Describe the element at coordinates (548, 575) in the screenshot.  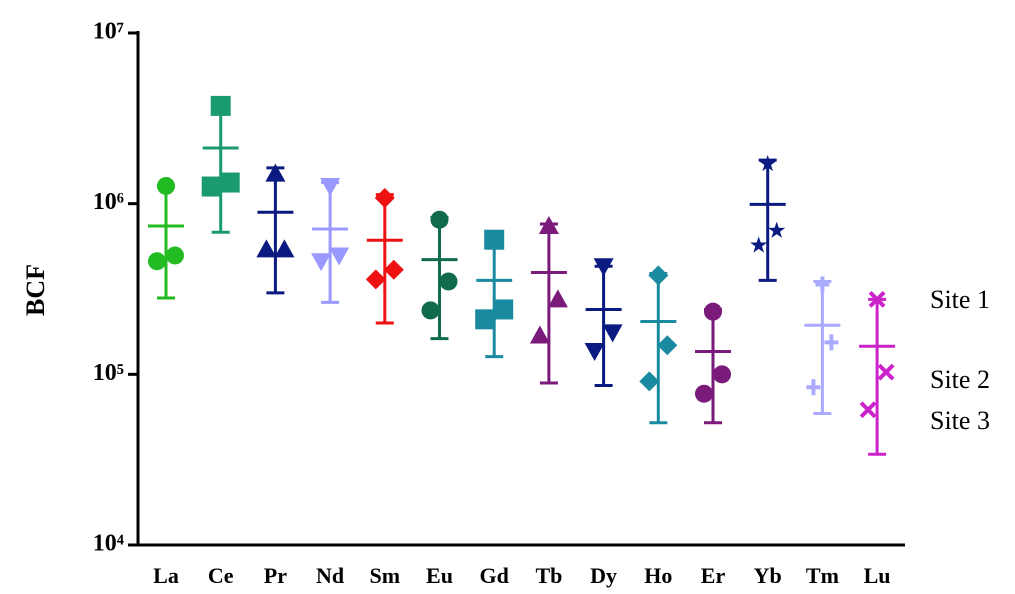
I see `x-tick-label: Tb` at that location.